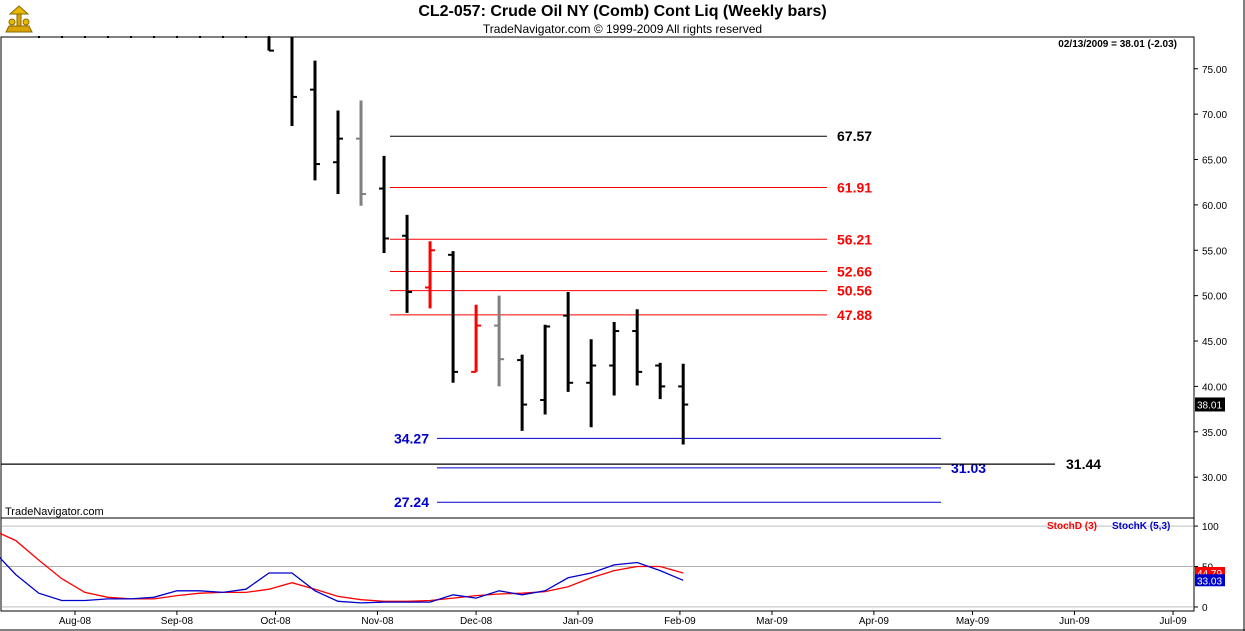 Image resolution: width=1245 pixels, height=631 pixels. What do you see at coordinates (854, 239) in the screenshot?
I see `fib-level-label: 56.21` at bounding box center [854, 239].